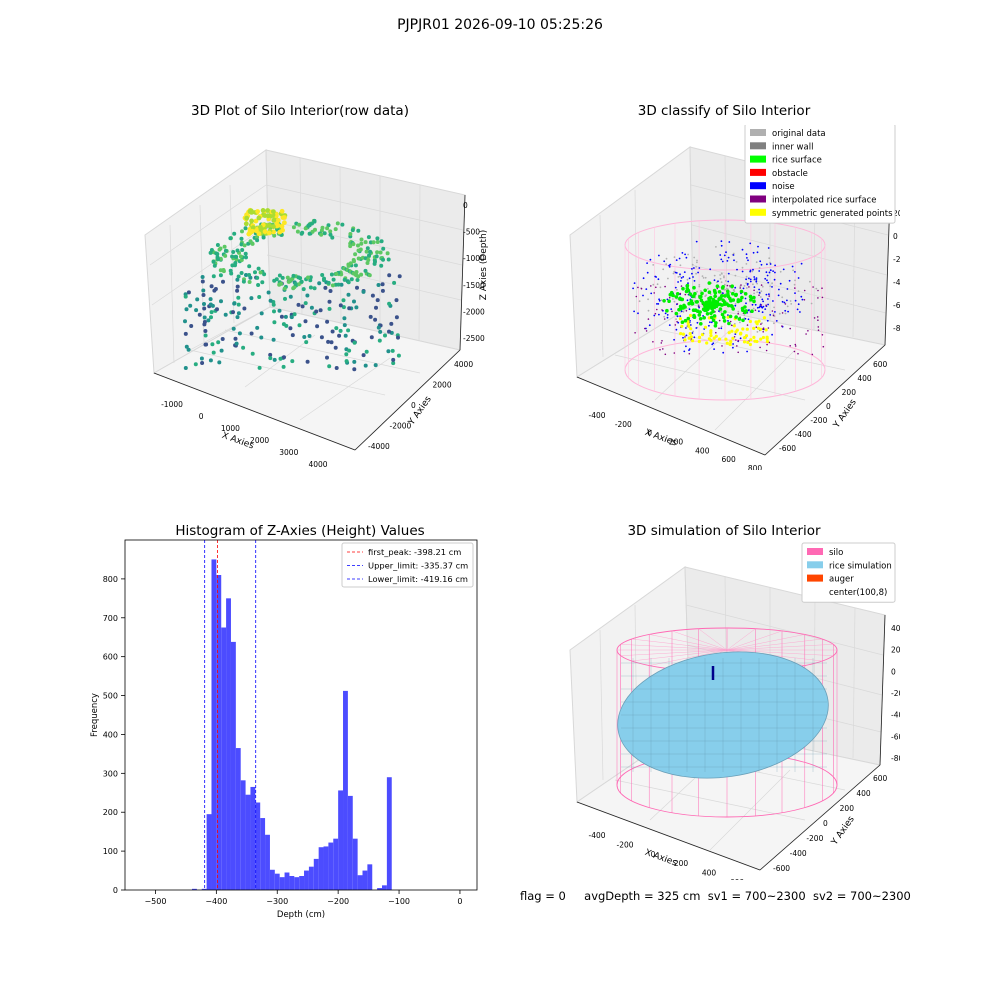  Describe the element at coordinates (442, 385) in the screenshot. I see `y-tick-label: 2000` at that location.